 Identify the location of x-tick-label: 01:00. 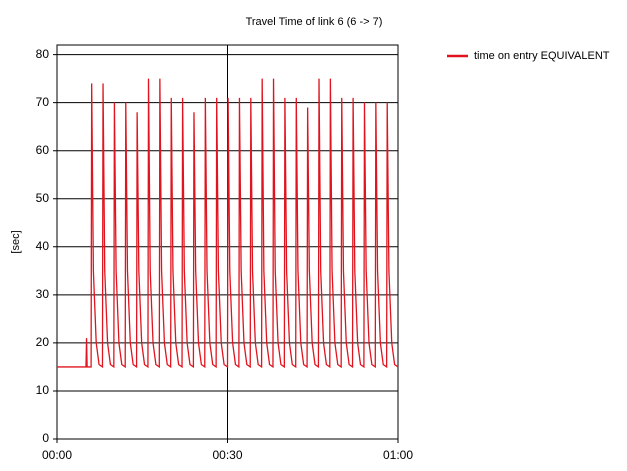
(398, 455).